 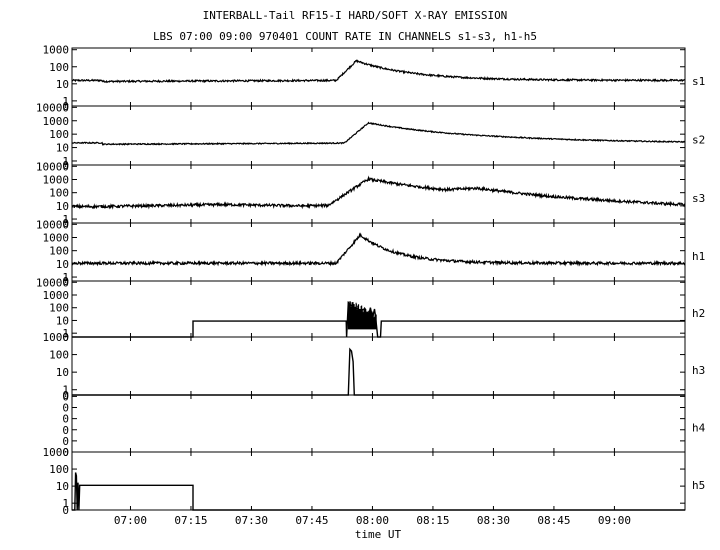 I want to click on series-h2, so click(x=378, y=319).